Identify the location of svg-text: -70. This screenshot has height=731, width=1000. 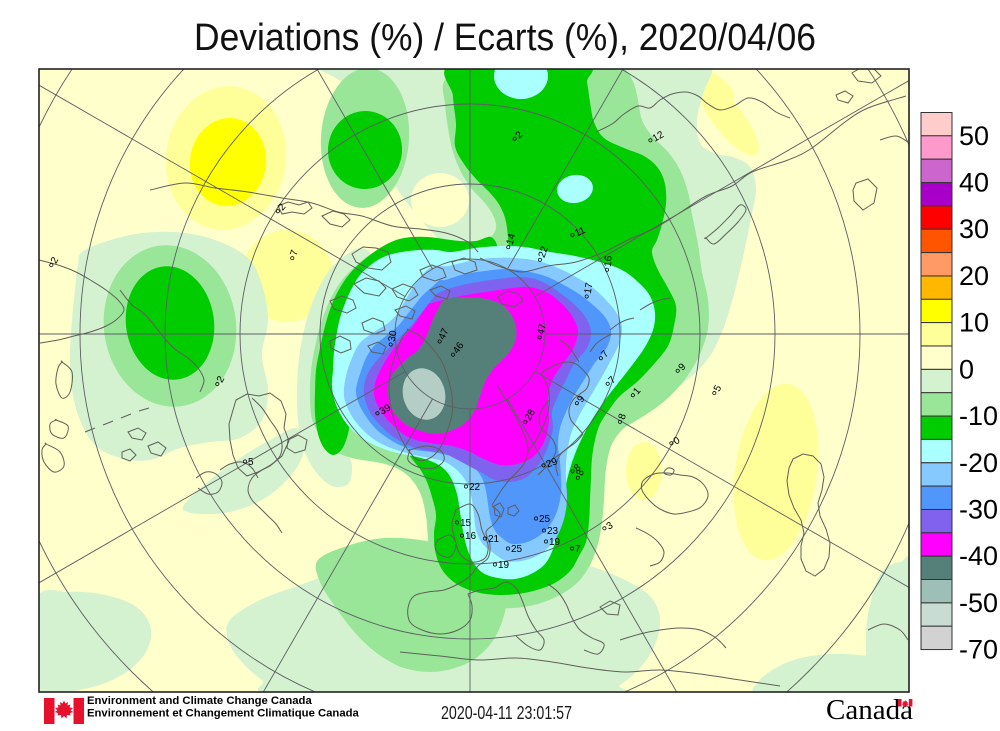
(978, 650).